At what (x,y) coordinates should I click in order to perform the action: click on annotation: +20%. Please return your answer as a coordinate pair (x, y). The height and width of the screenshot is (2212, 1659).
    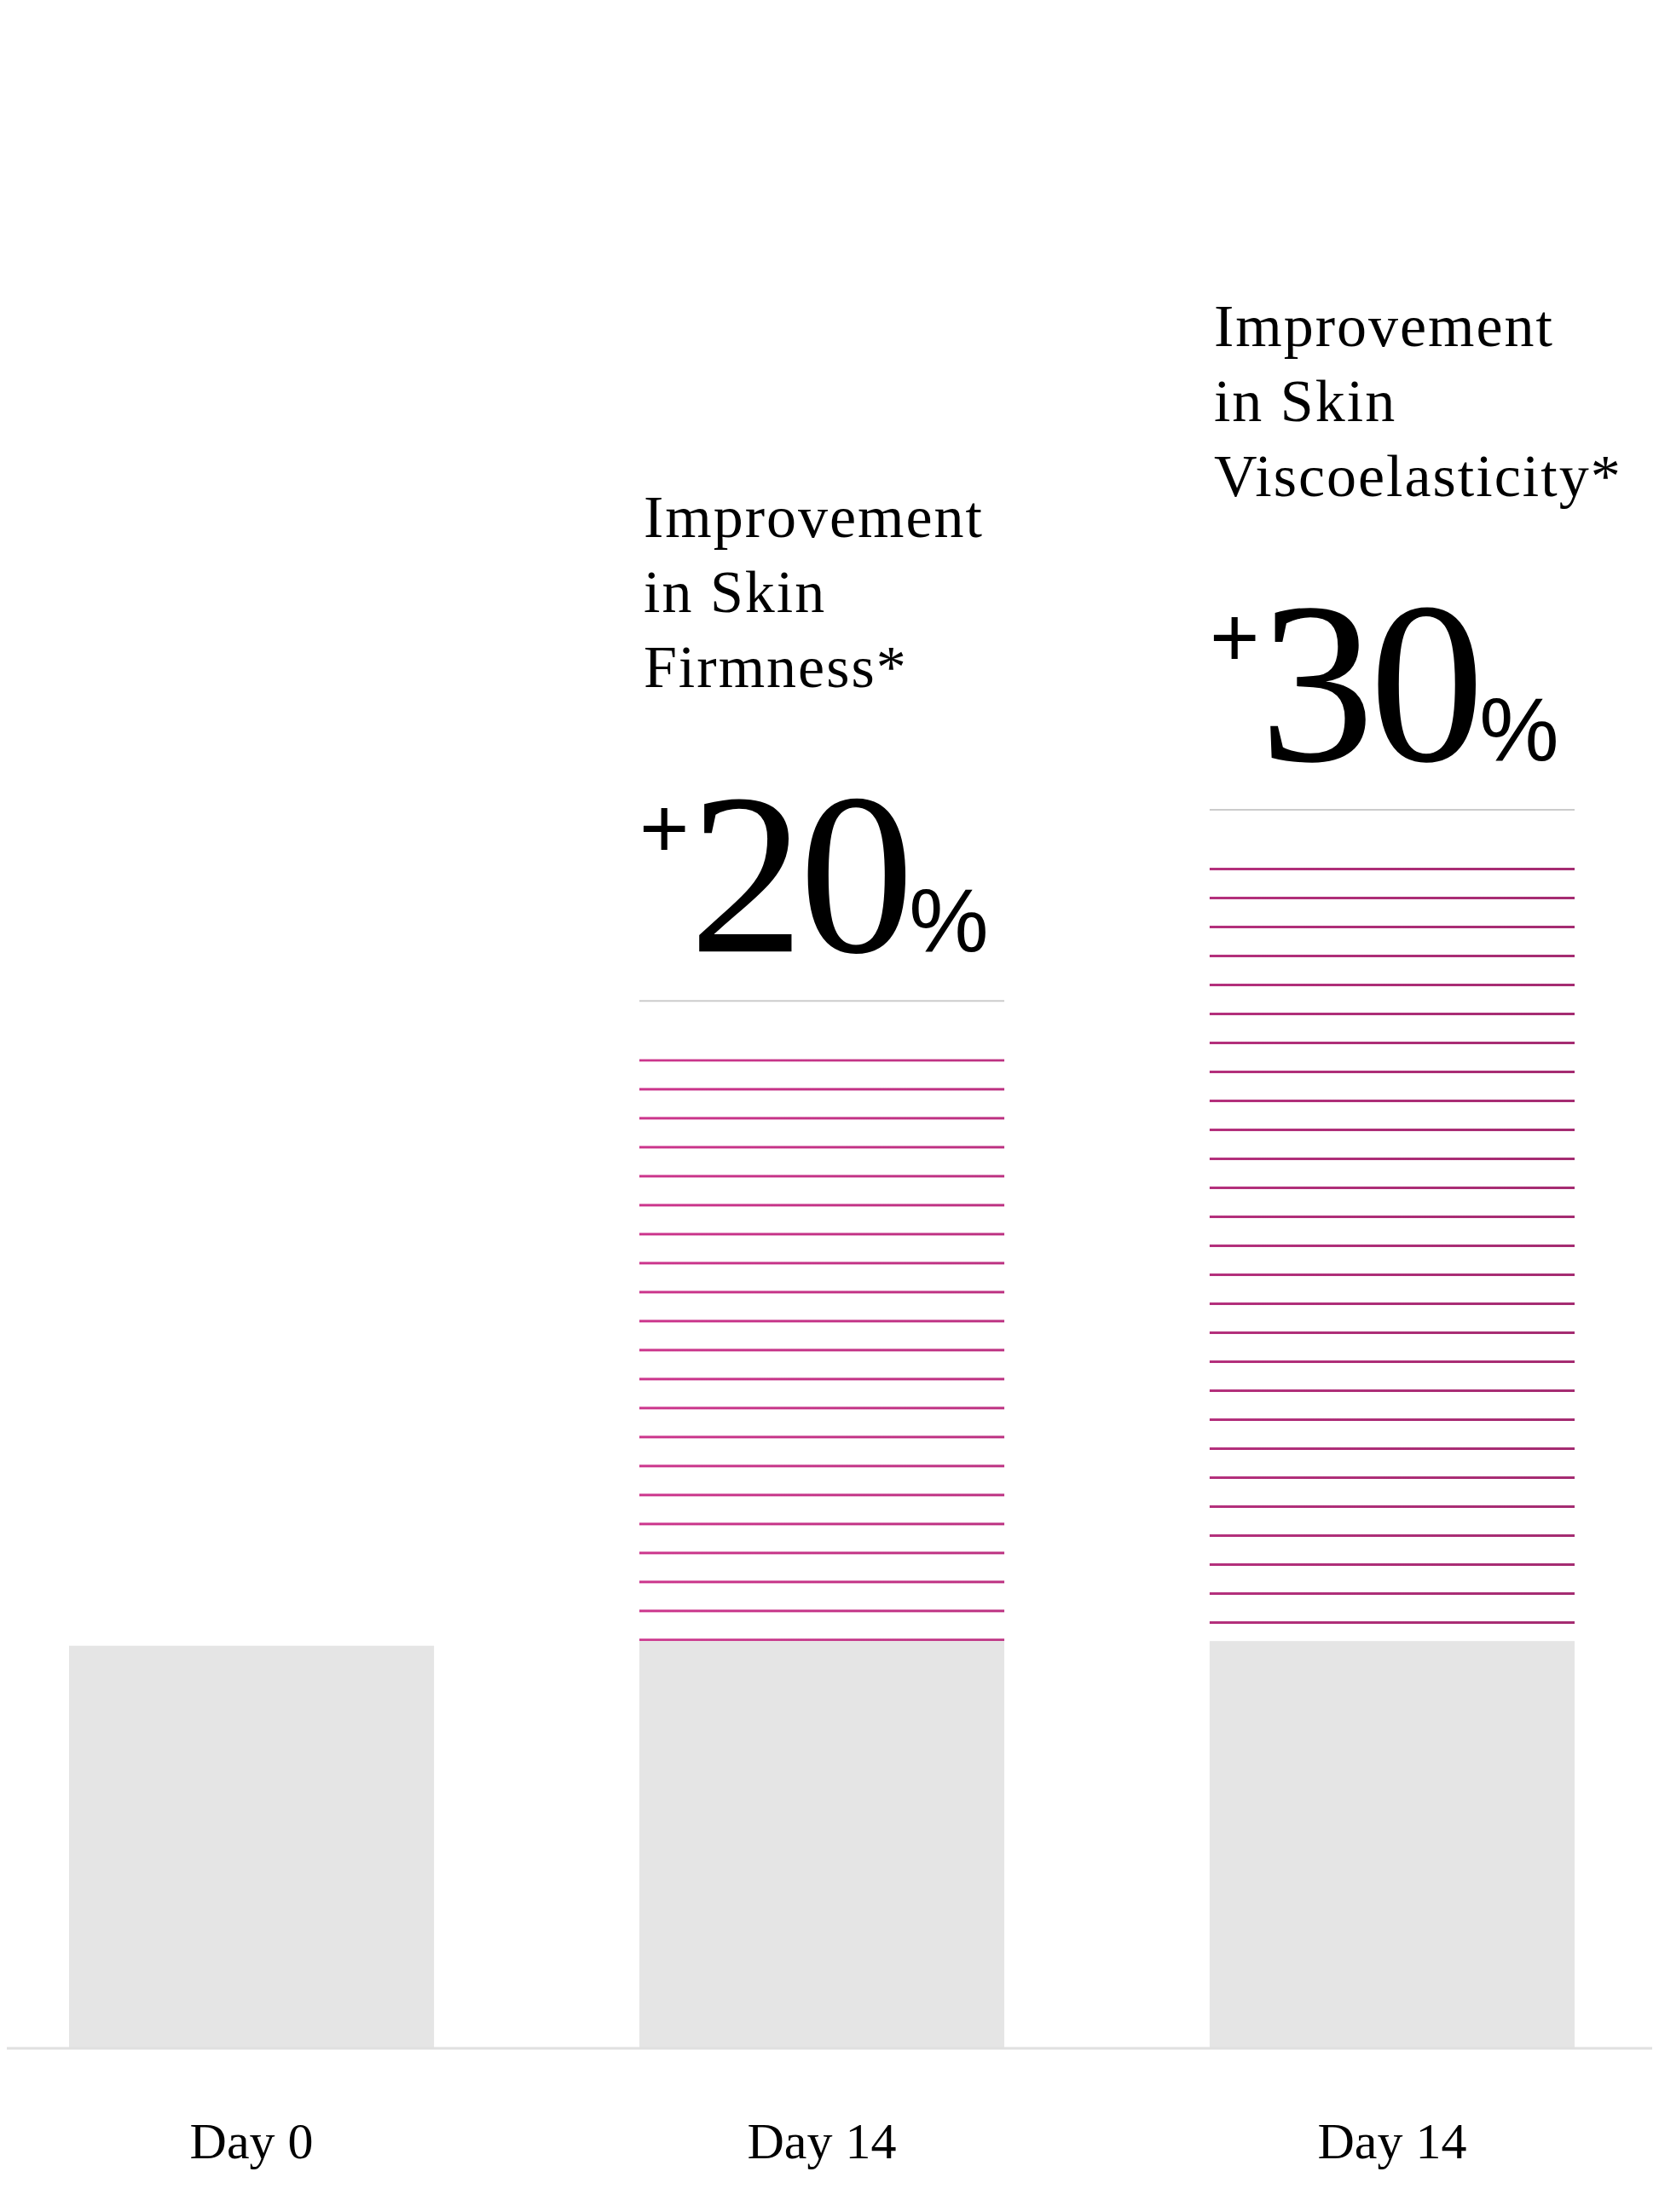
    Looking at the image, I should click on (814, 874).